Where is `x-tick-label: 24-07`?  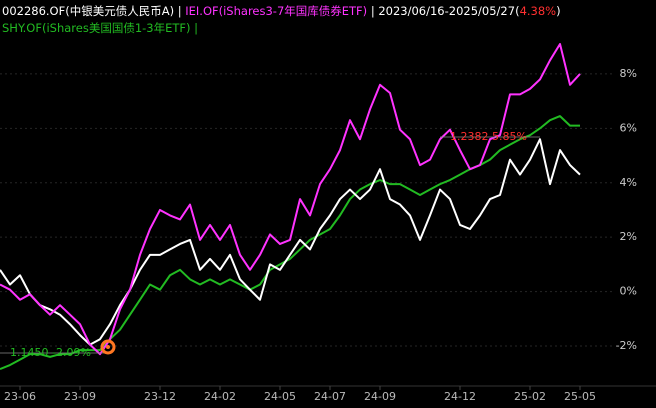
x-tick-label: 24-07 is located at coordinates (330, 396).